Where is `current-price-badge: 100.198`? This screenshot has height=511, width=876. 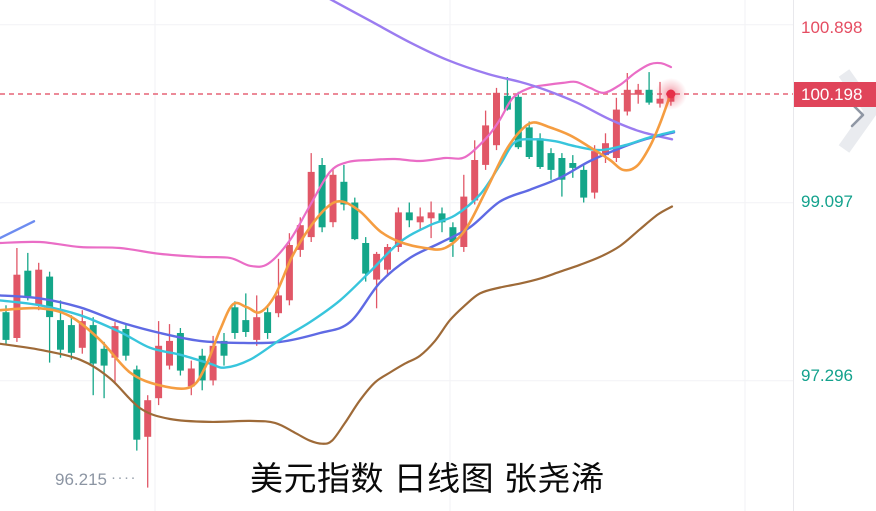
current-price-badge: 100.198 is located at coordinates (835, 94).